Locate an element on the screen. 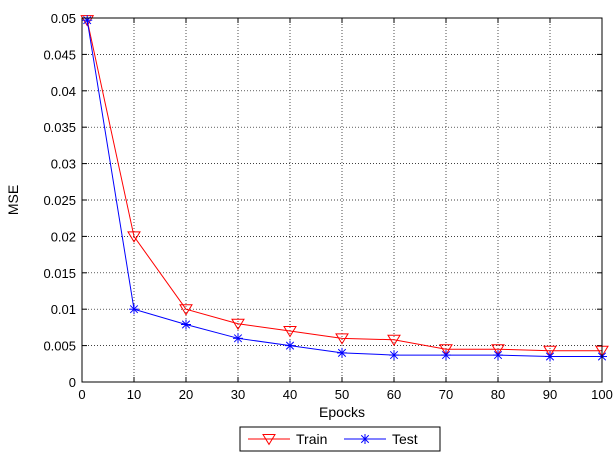 The width and height of the screenshot is (613, 452). x-tick-label: 50 is located at coordinates (342, 394).